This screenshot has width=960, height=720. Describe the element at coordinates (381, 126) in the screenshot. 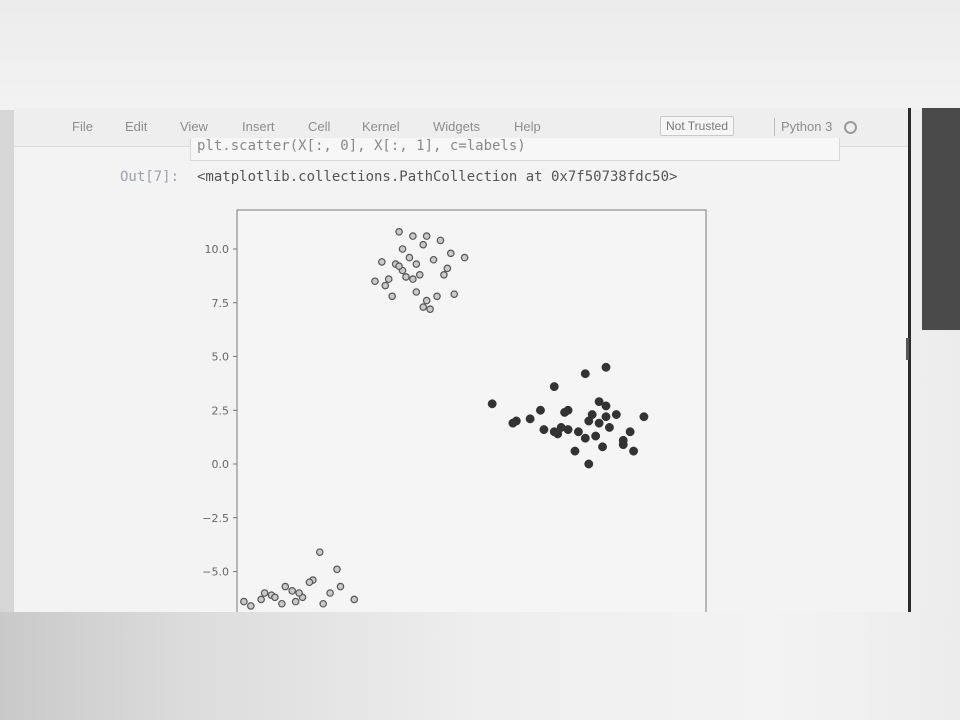

I see `menu-kernel: Kernel` at that location.